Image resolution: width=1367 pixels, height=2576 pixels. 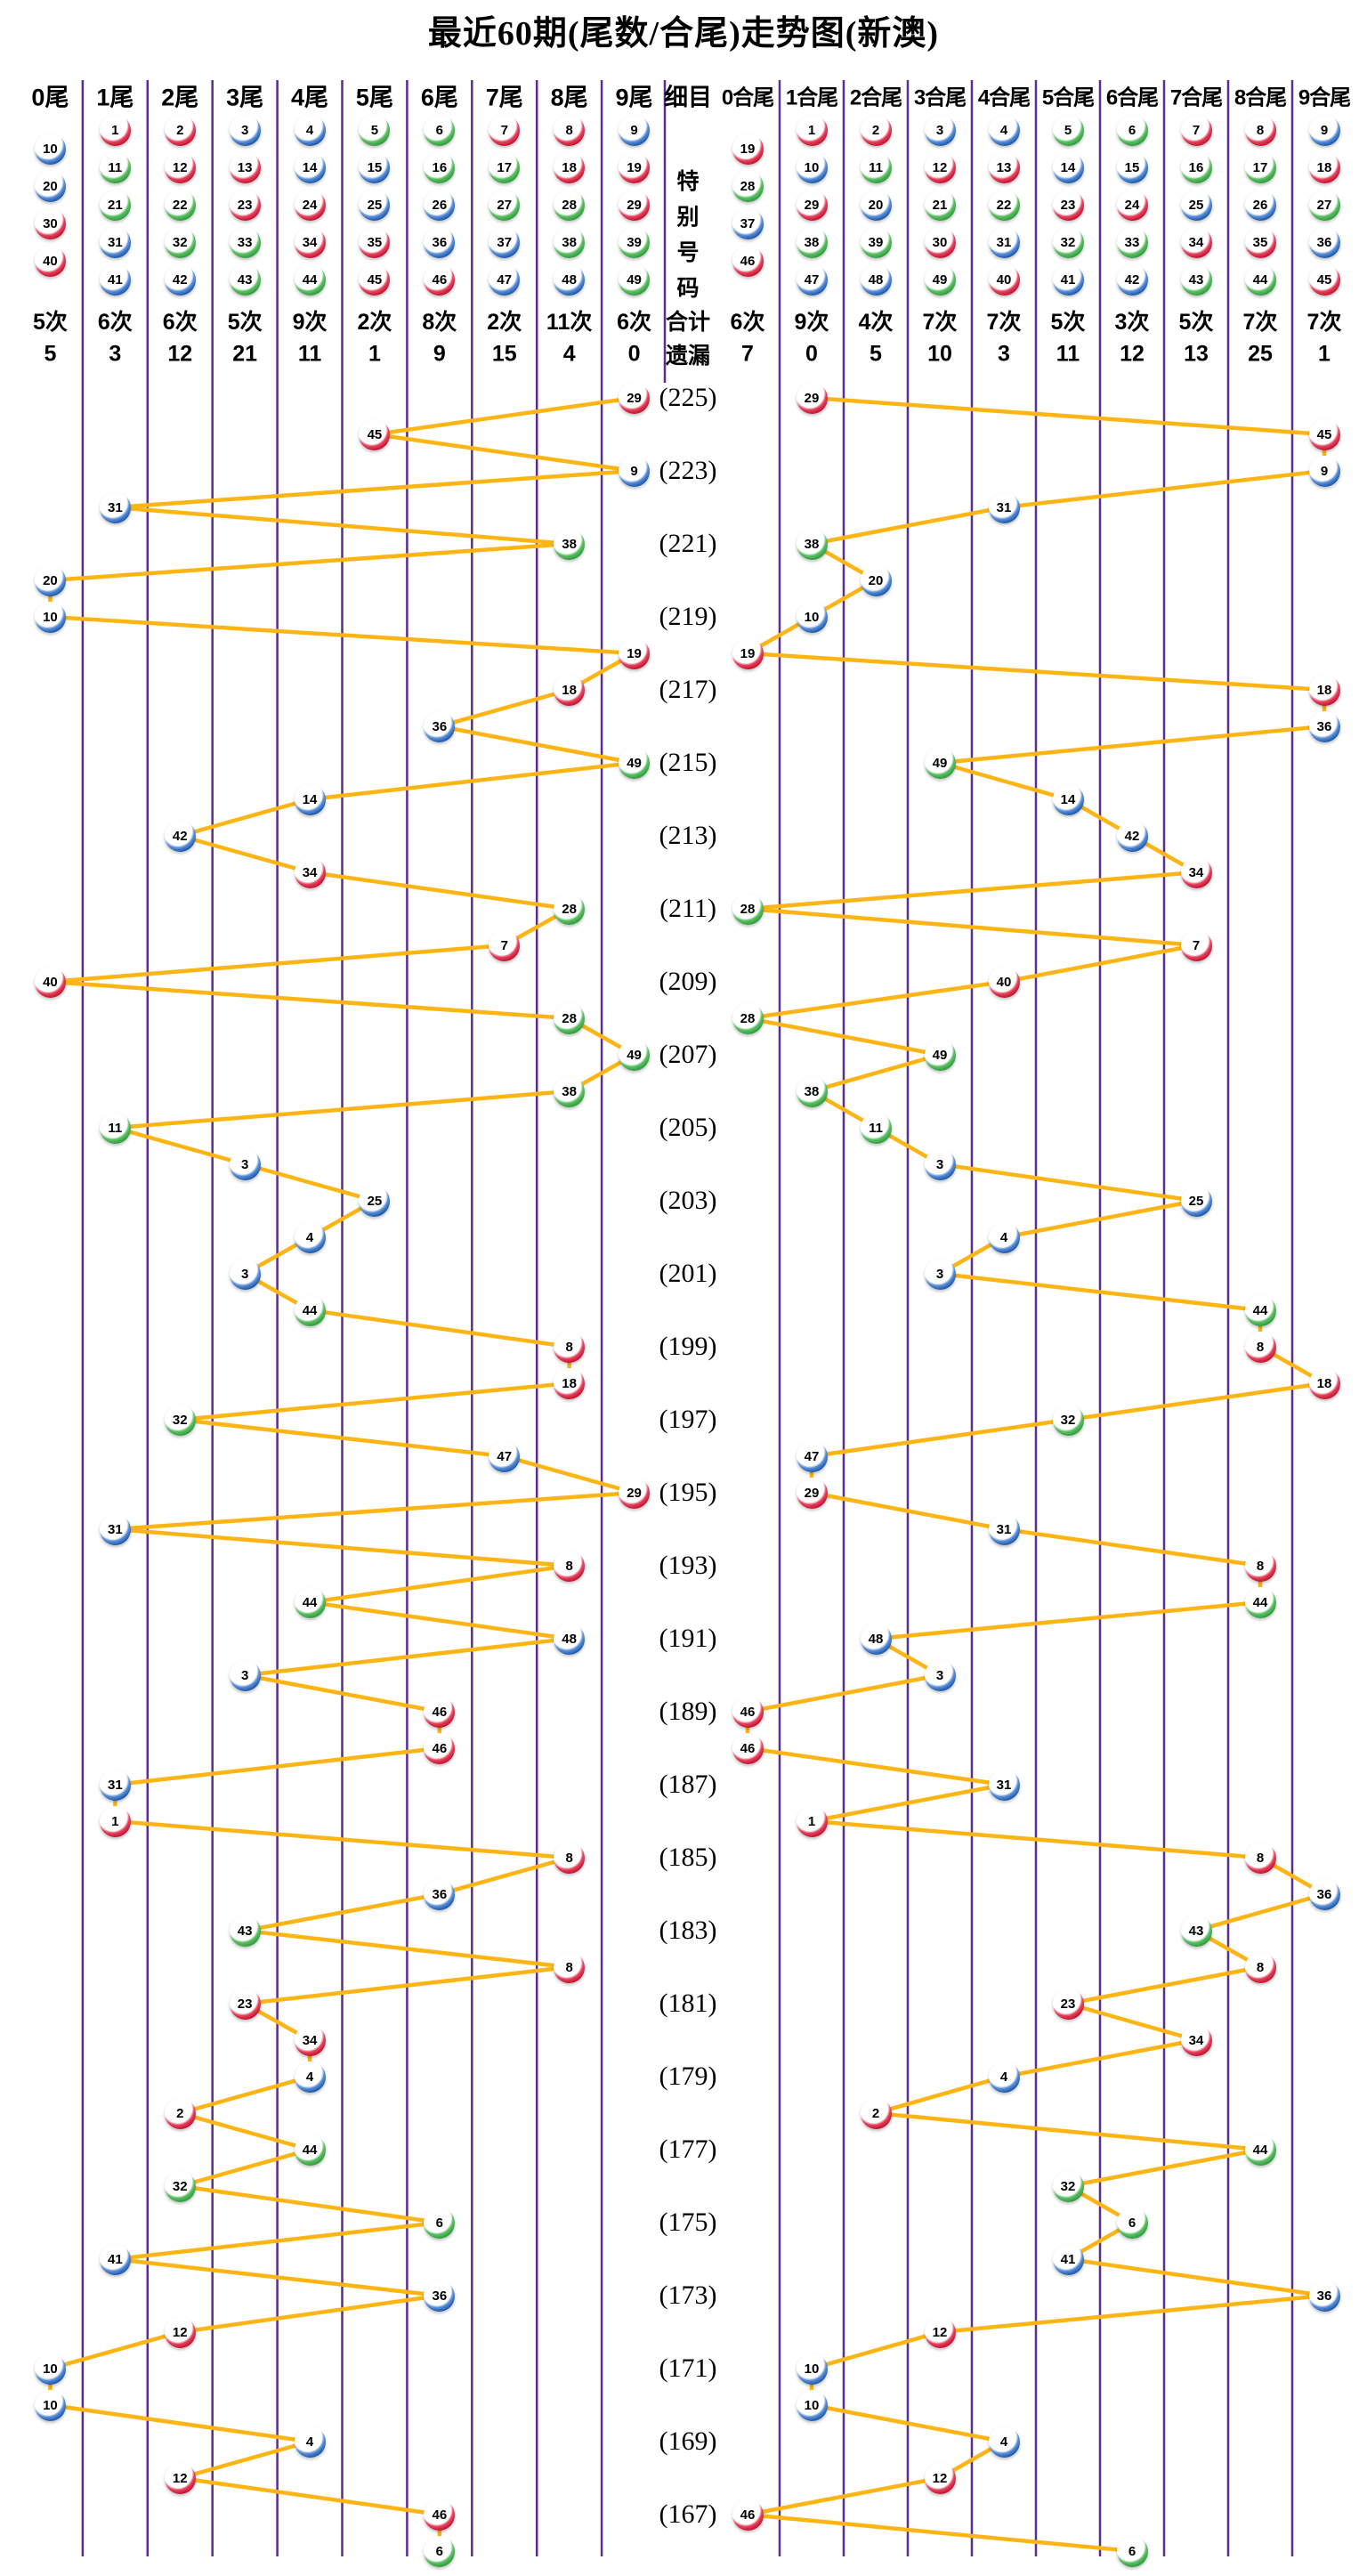 I want to click on chart-ball-tail: 18, so click(x=570, y=1383).